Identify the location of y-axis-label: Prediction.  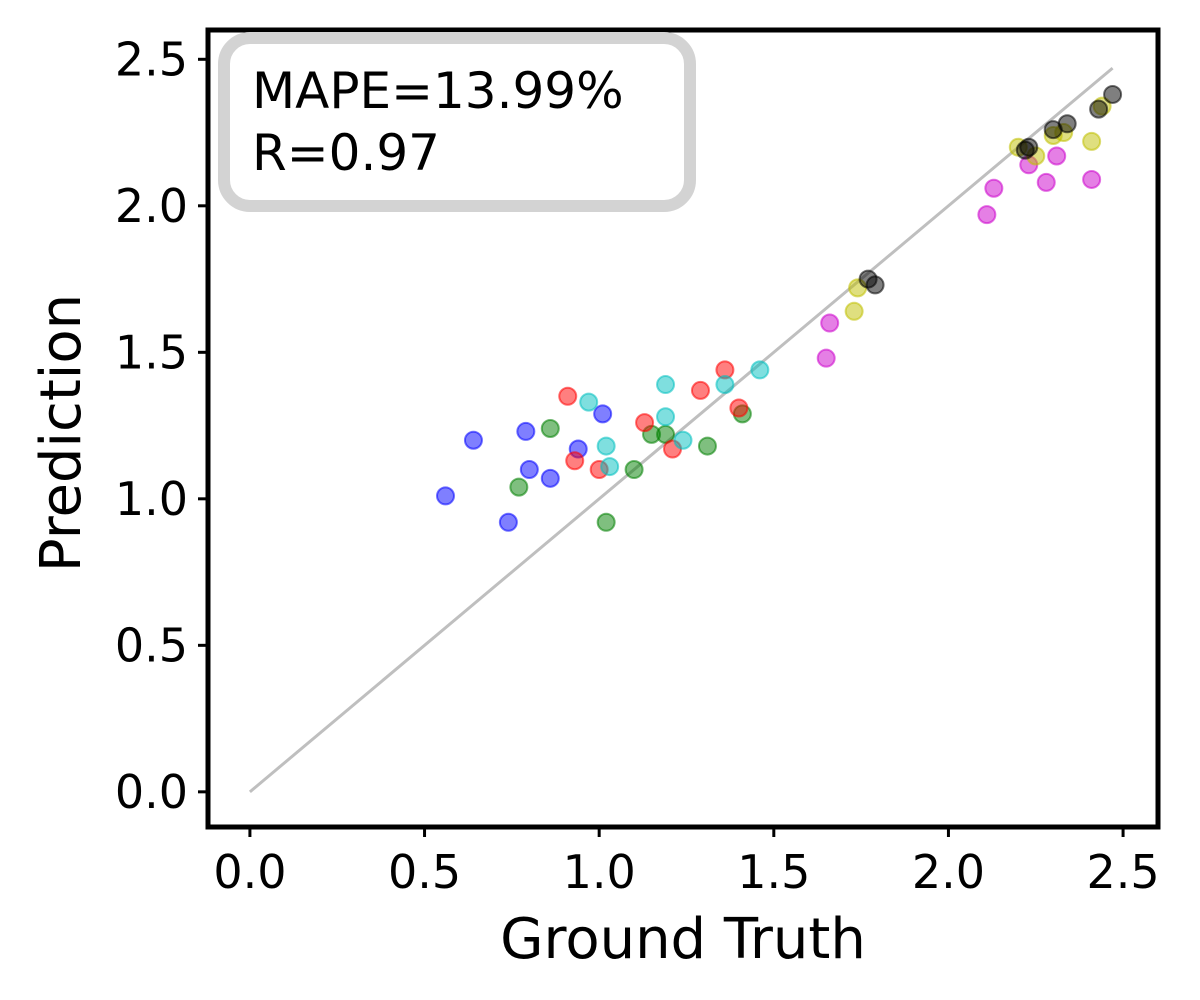
(61, 433).